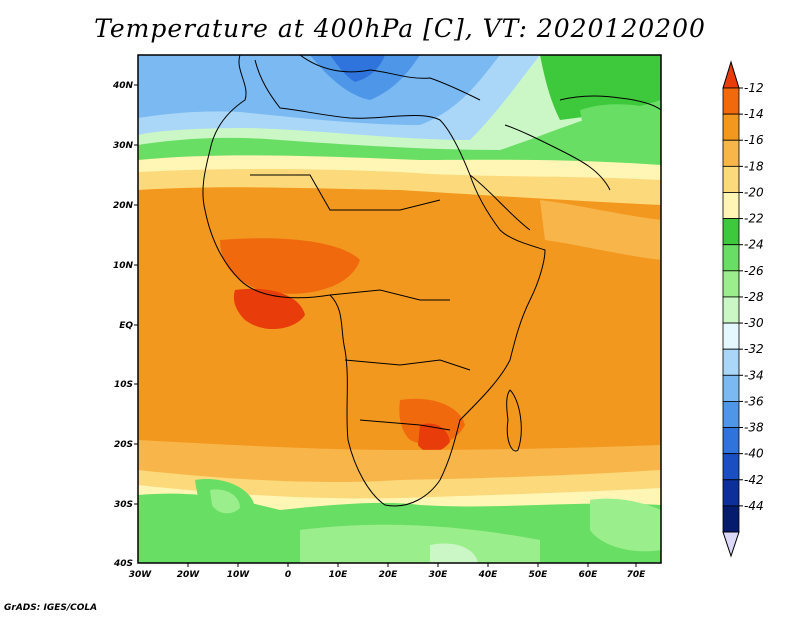 This screenshot has width=800, height=618. What do you see at coordinates (754, 166) in the screenshot?
I see `colorbar-label: -18` at bounding box center [754, 166].